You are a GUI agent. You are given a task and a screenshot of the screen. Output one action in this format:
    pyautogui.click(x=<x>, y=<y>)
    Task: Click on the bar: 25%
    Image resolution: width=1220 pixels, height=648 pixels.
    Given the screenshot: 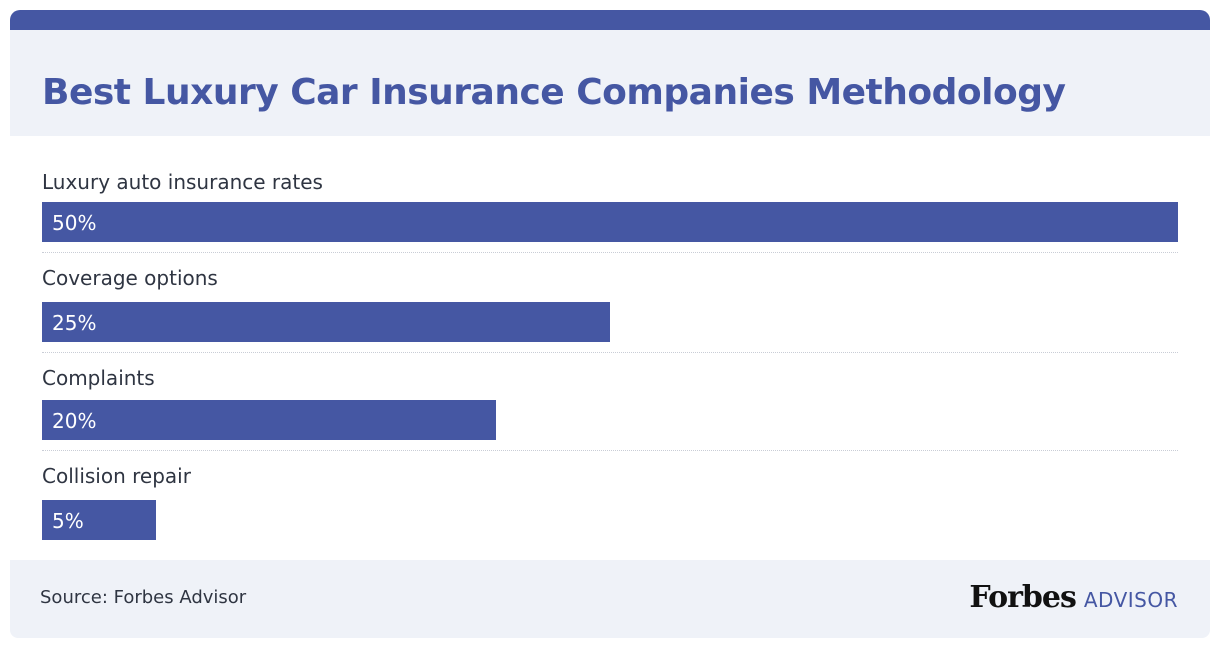 What is the action you would take?
    pyautogui.click(x=326, y=322)
    